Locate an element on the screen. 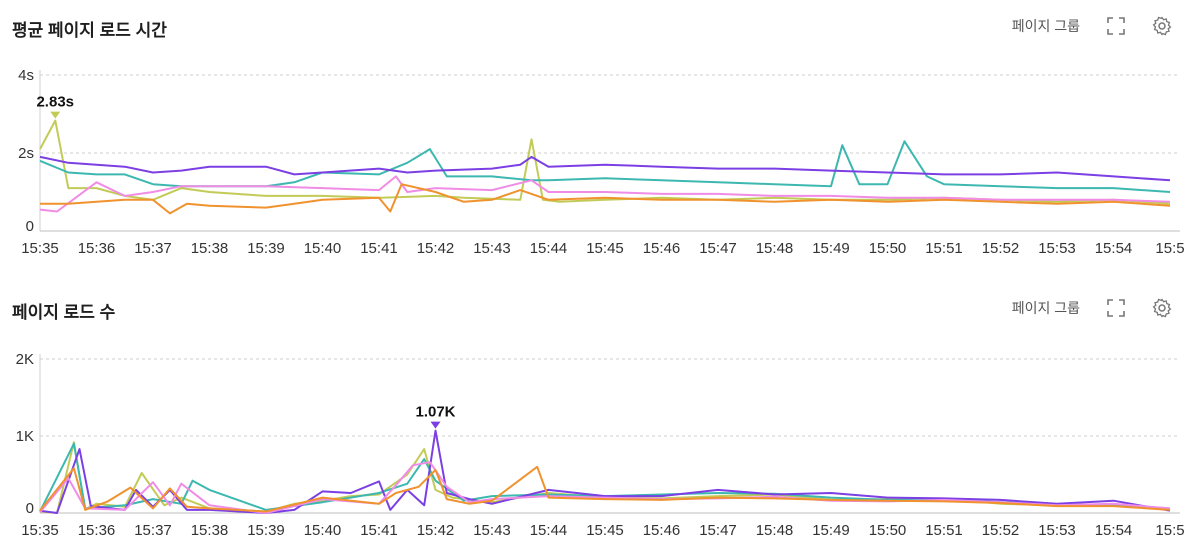 This screenshot has width=1200, height=553. y-tick-label: 2s is located at coordinates (26, 153).